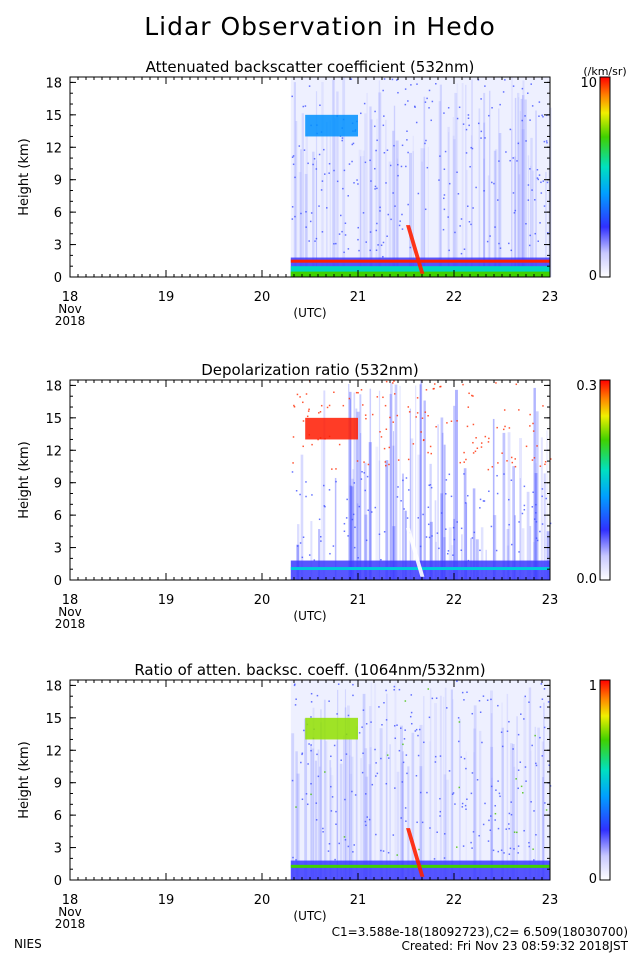 The width and height of the screenshot is (640, 960). I want to click on x-month-label: Nov, so click(69, 309).